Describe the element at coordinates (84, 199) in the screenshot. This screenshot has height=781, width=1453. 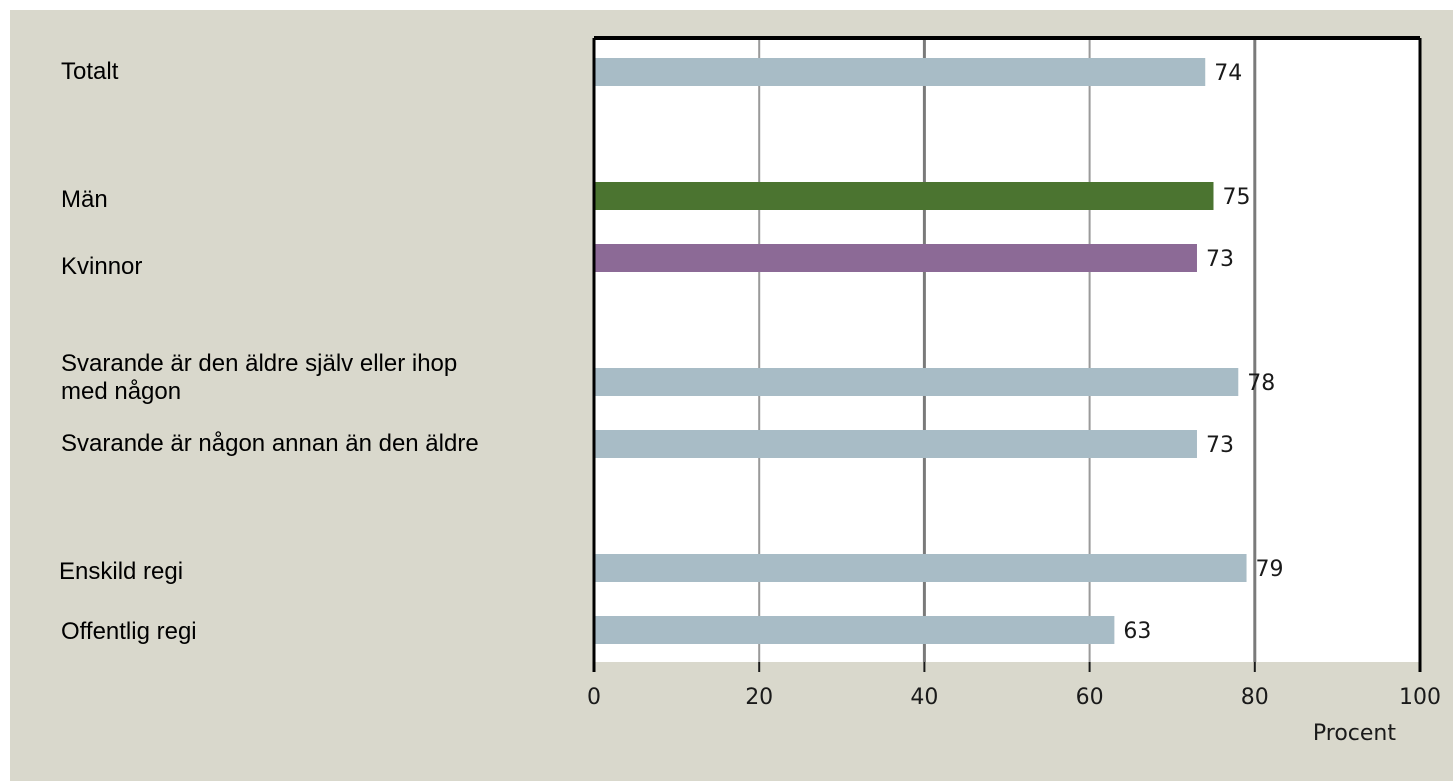
I see `category-label-1: Män` at that location.